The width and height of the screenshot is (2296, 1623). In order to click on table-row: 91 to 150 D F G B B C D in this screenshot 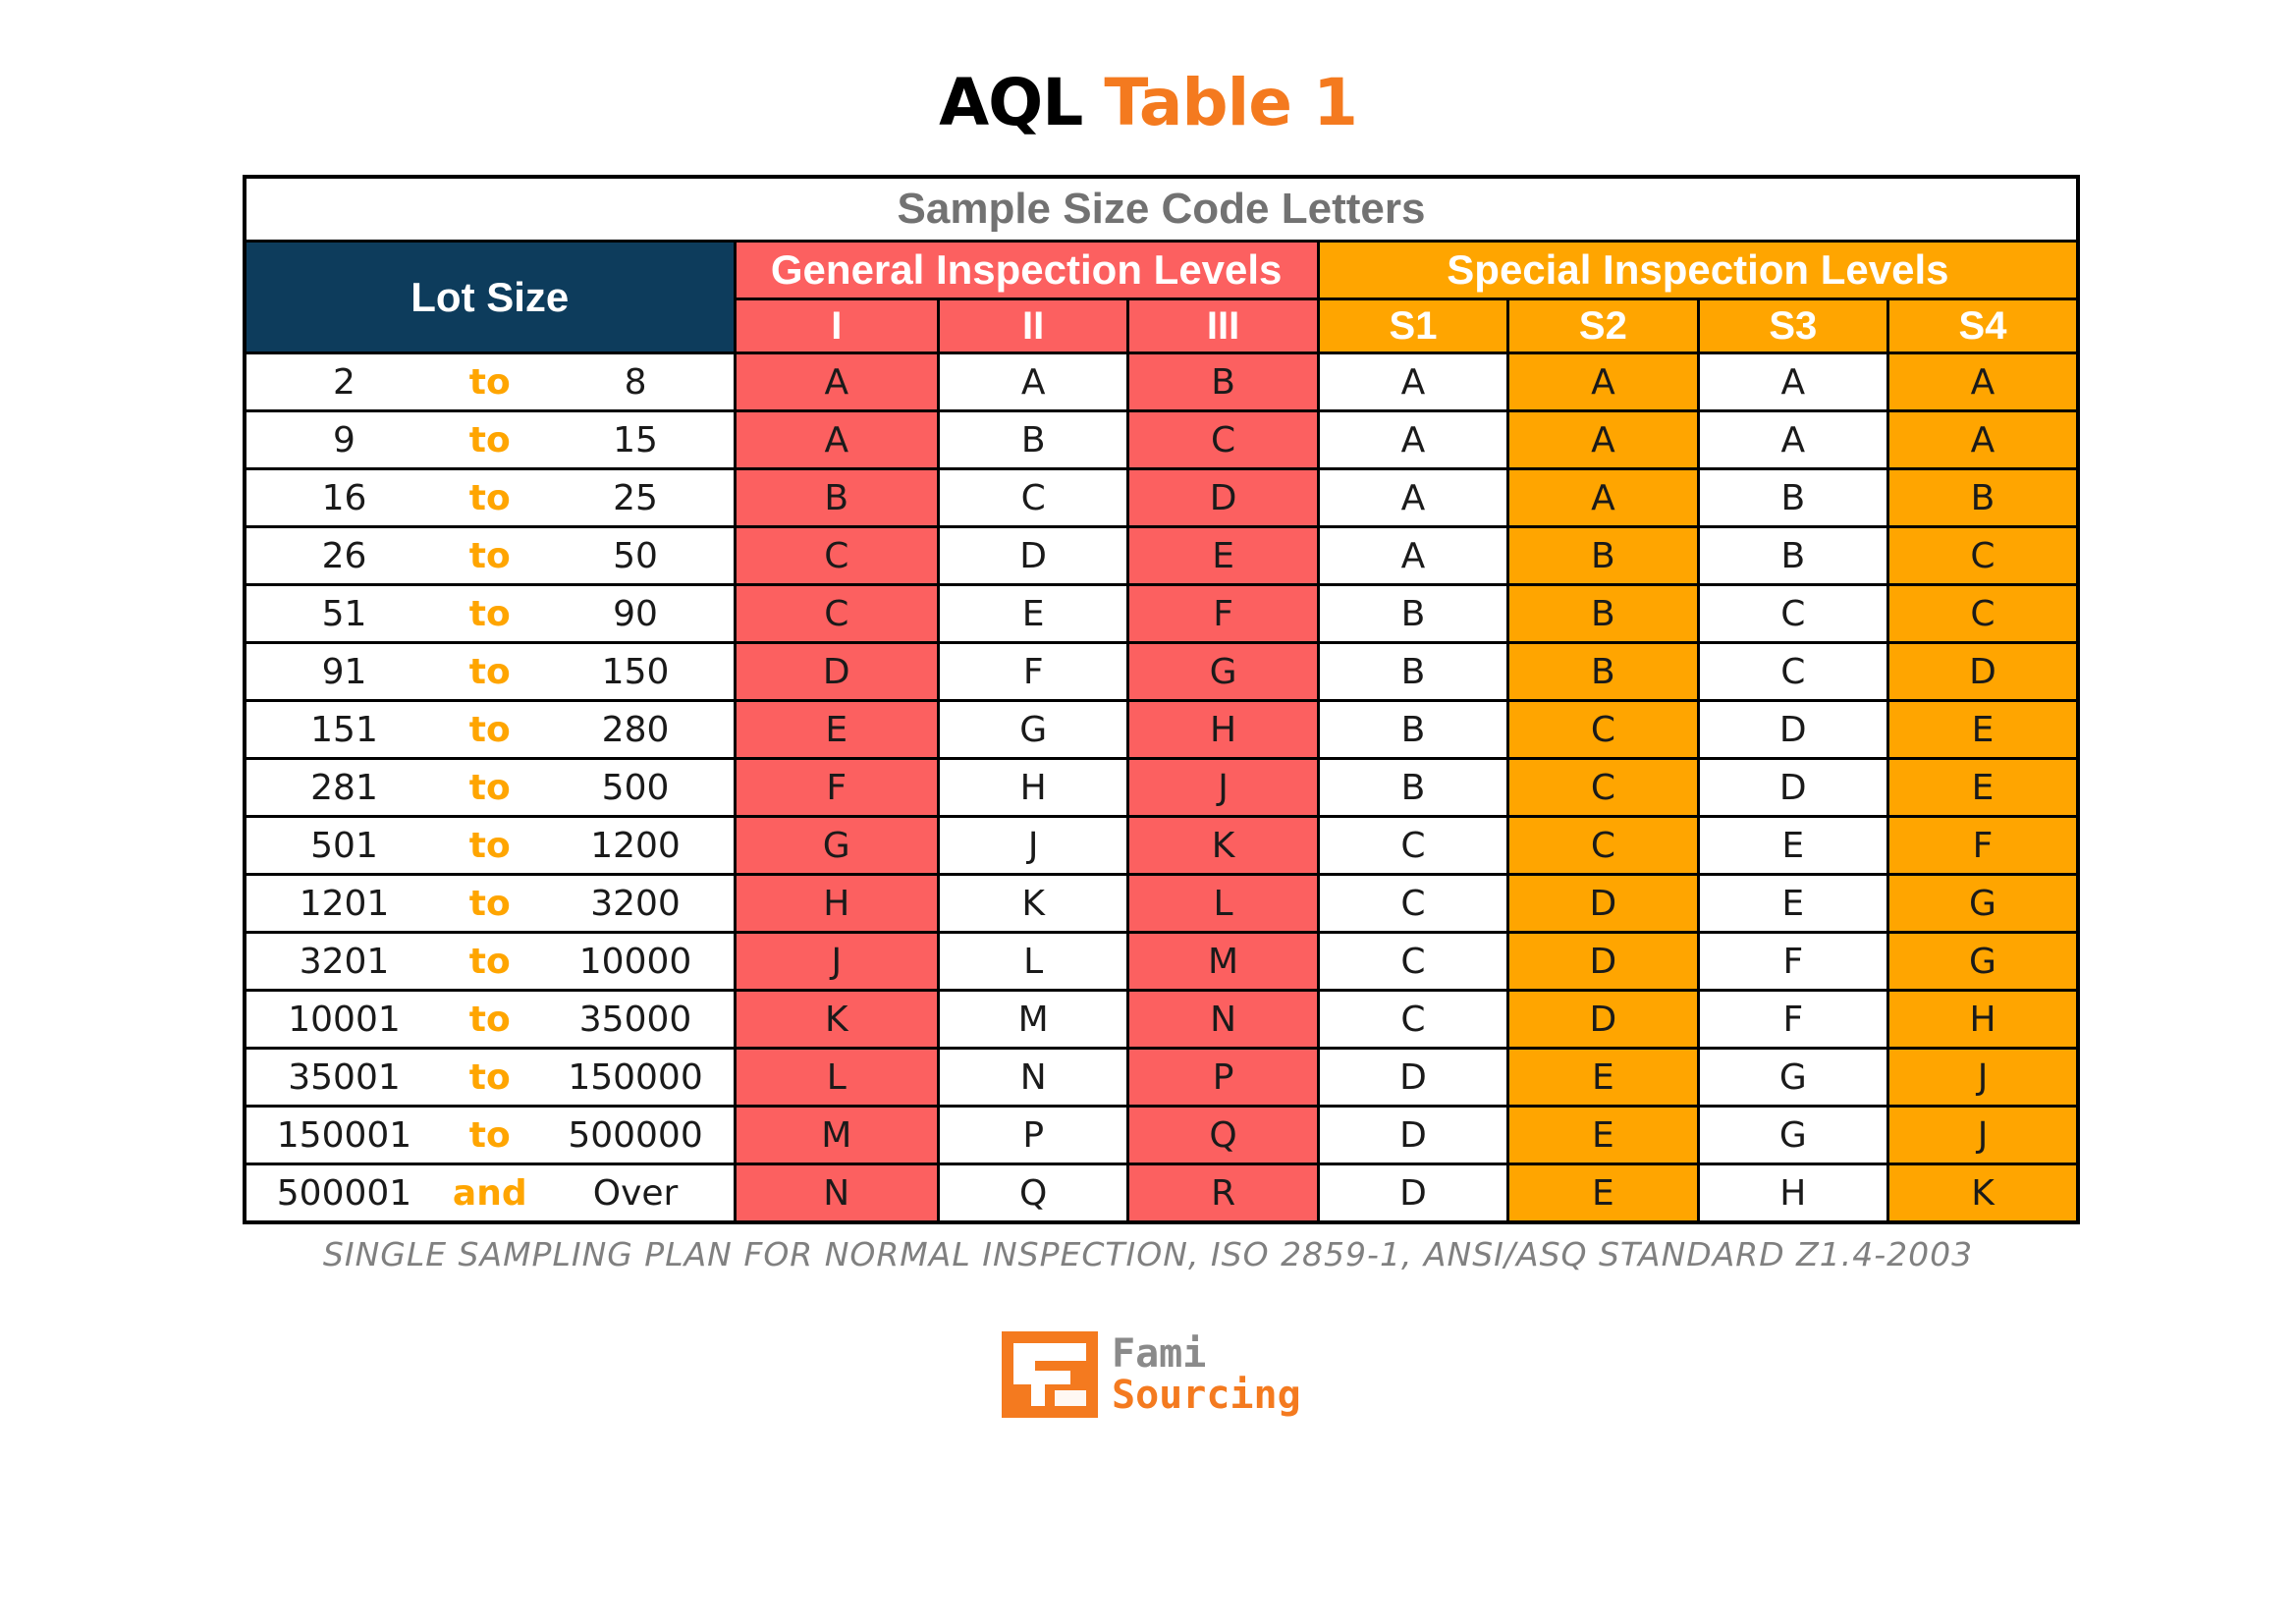, I will do `click(1161, 671)`.